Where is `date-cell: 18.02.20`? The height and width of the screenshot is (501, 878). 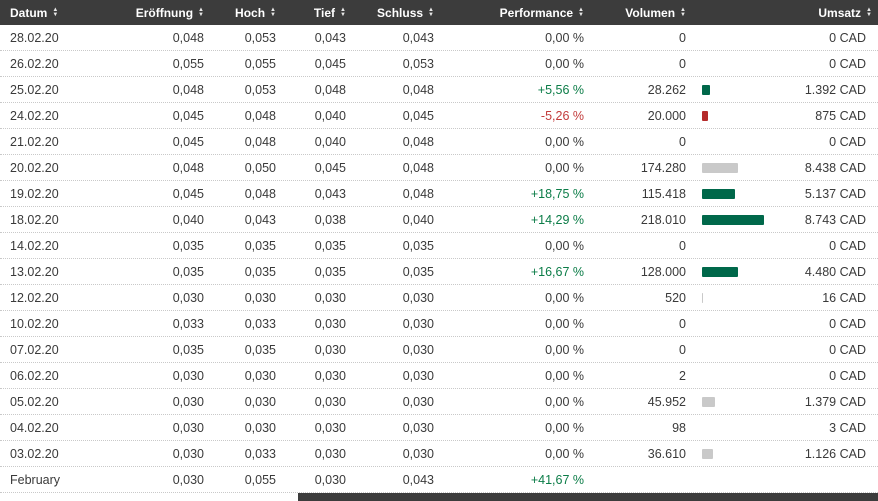 date-cell: 18.02.20 is located at coordinates (34, 219).